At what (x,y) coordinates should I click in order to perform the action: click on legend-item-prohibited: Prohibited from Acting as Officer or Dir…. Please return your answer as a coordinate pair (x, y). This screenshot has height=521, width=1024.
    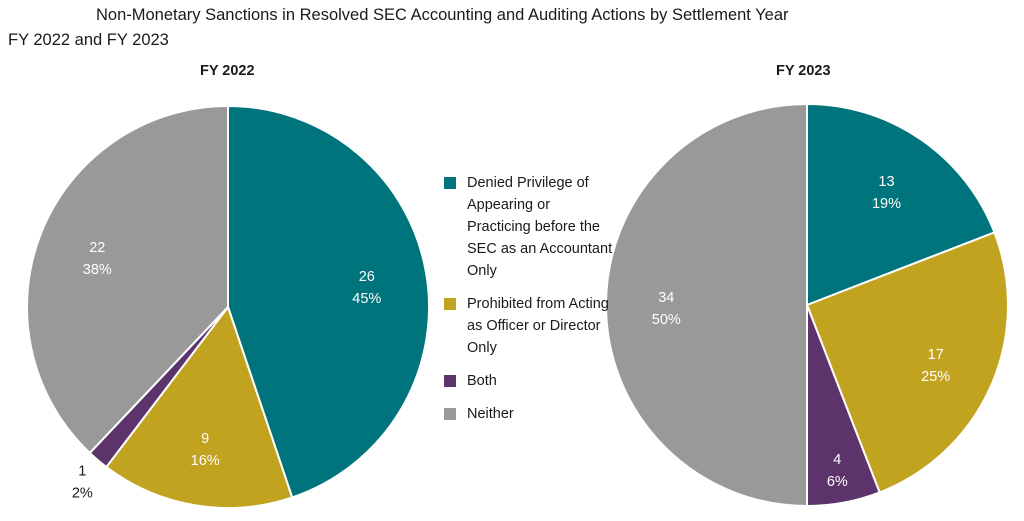
    Looking at the image, I should click on (529, 326).